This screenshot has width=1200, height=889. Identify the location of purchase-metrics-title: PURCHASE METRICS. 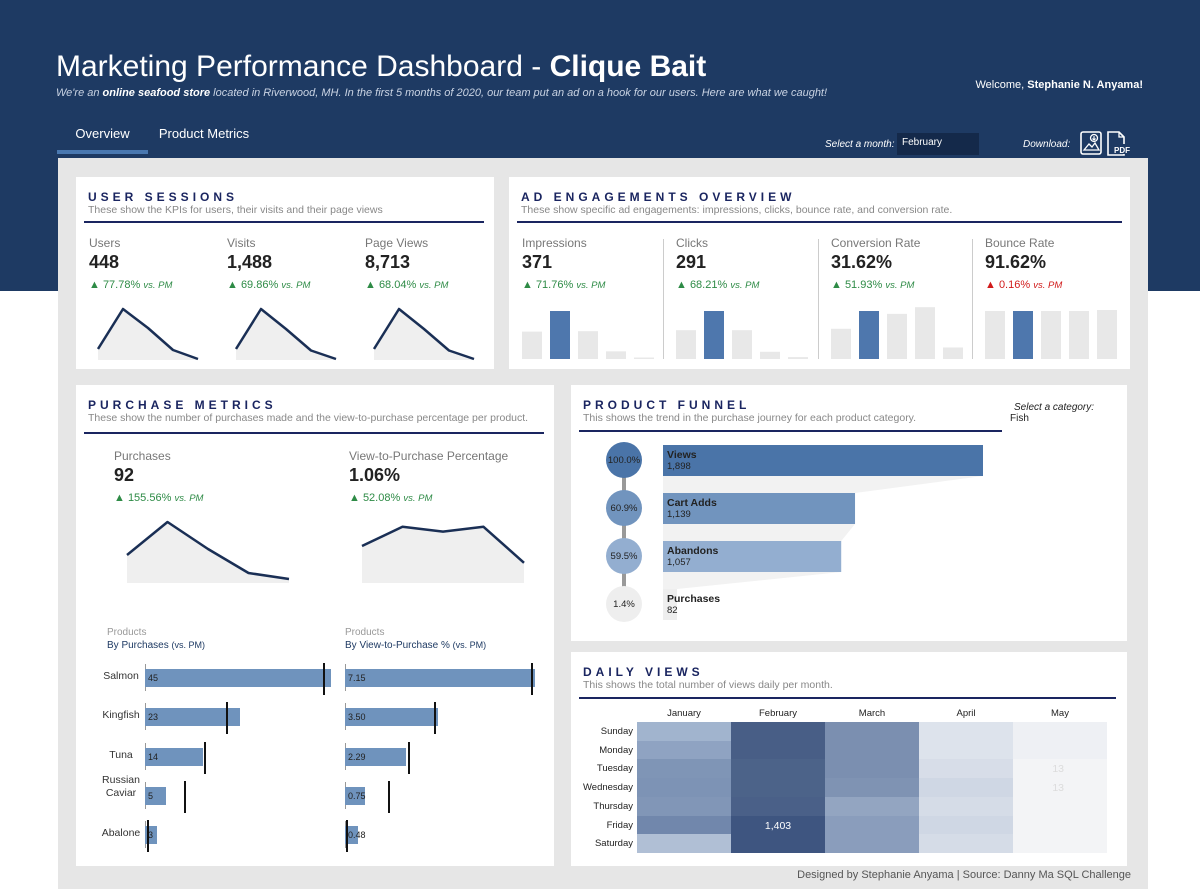
(182, 405).